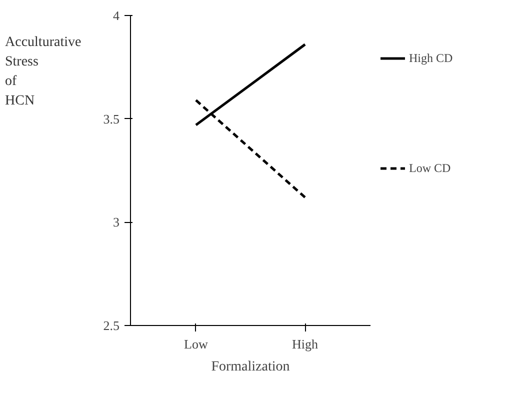 The width and height of the screenshot is (525, 407). What do you see at coordinates (196, 344) in the screenshot?
I see `x-tick-label: Low` at bounding box center [196, 344].